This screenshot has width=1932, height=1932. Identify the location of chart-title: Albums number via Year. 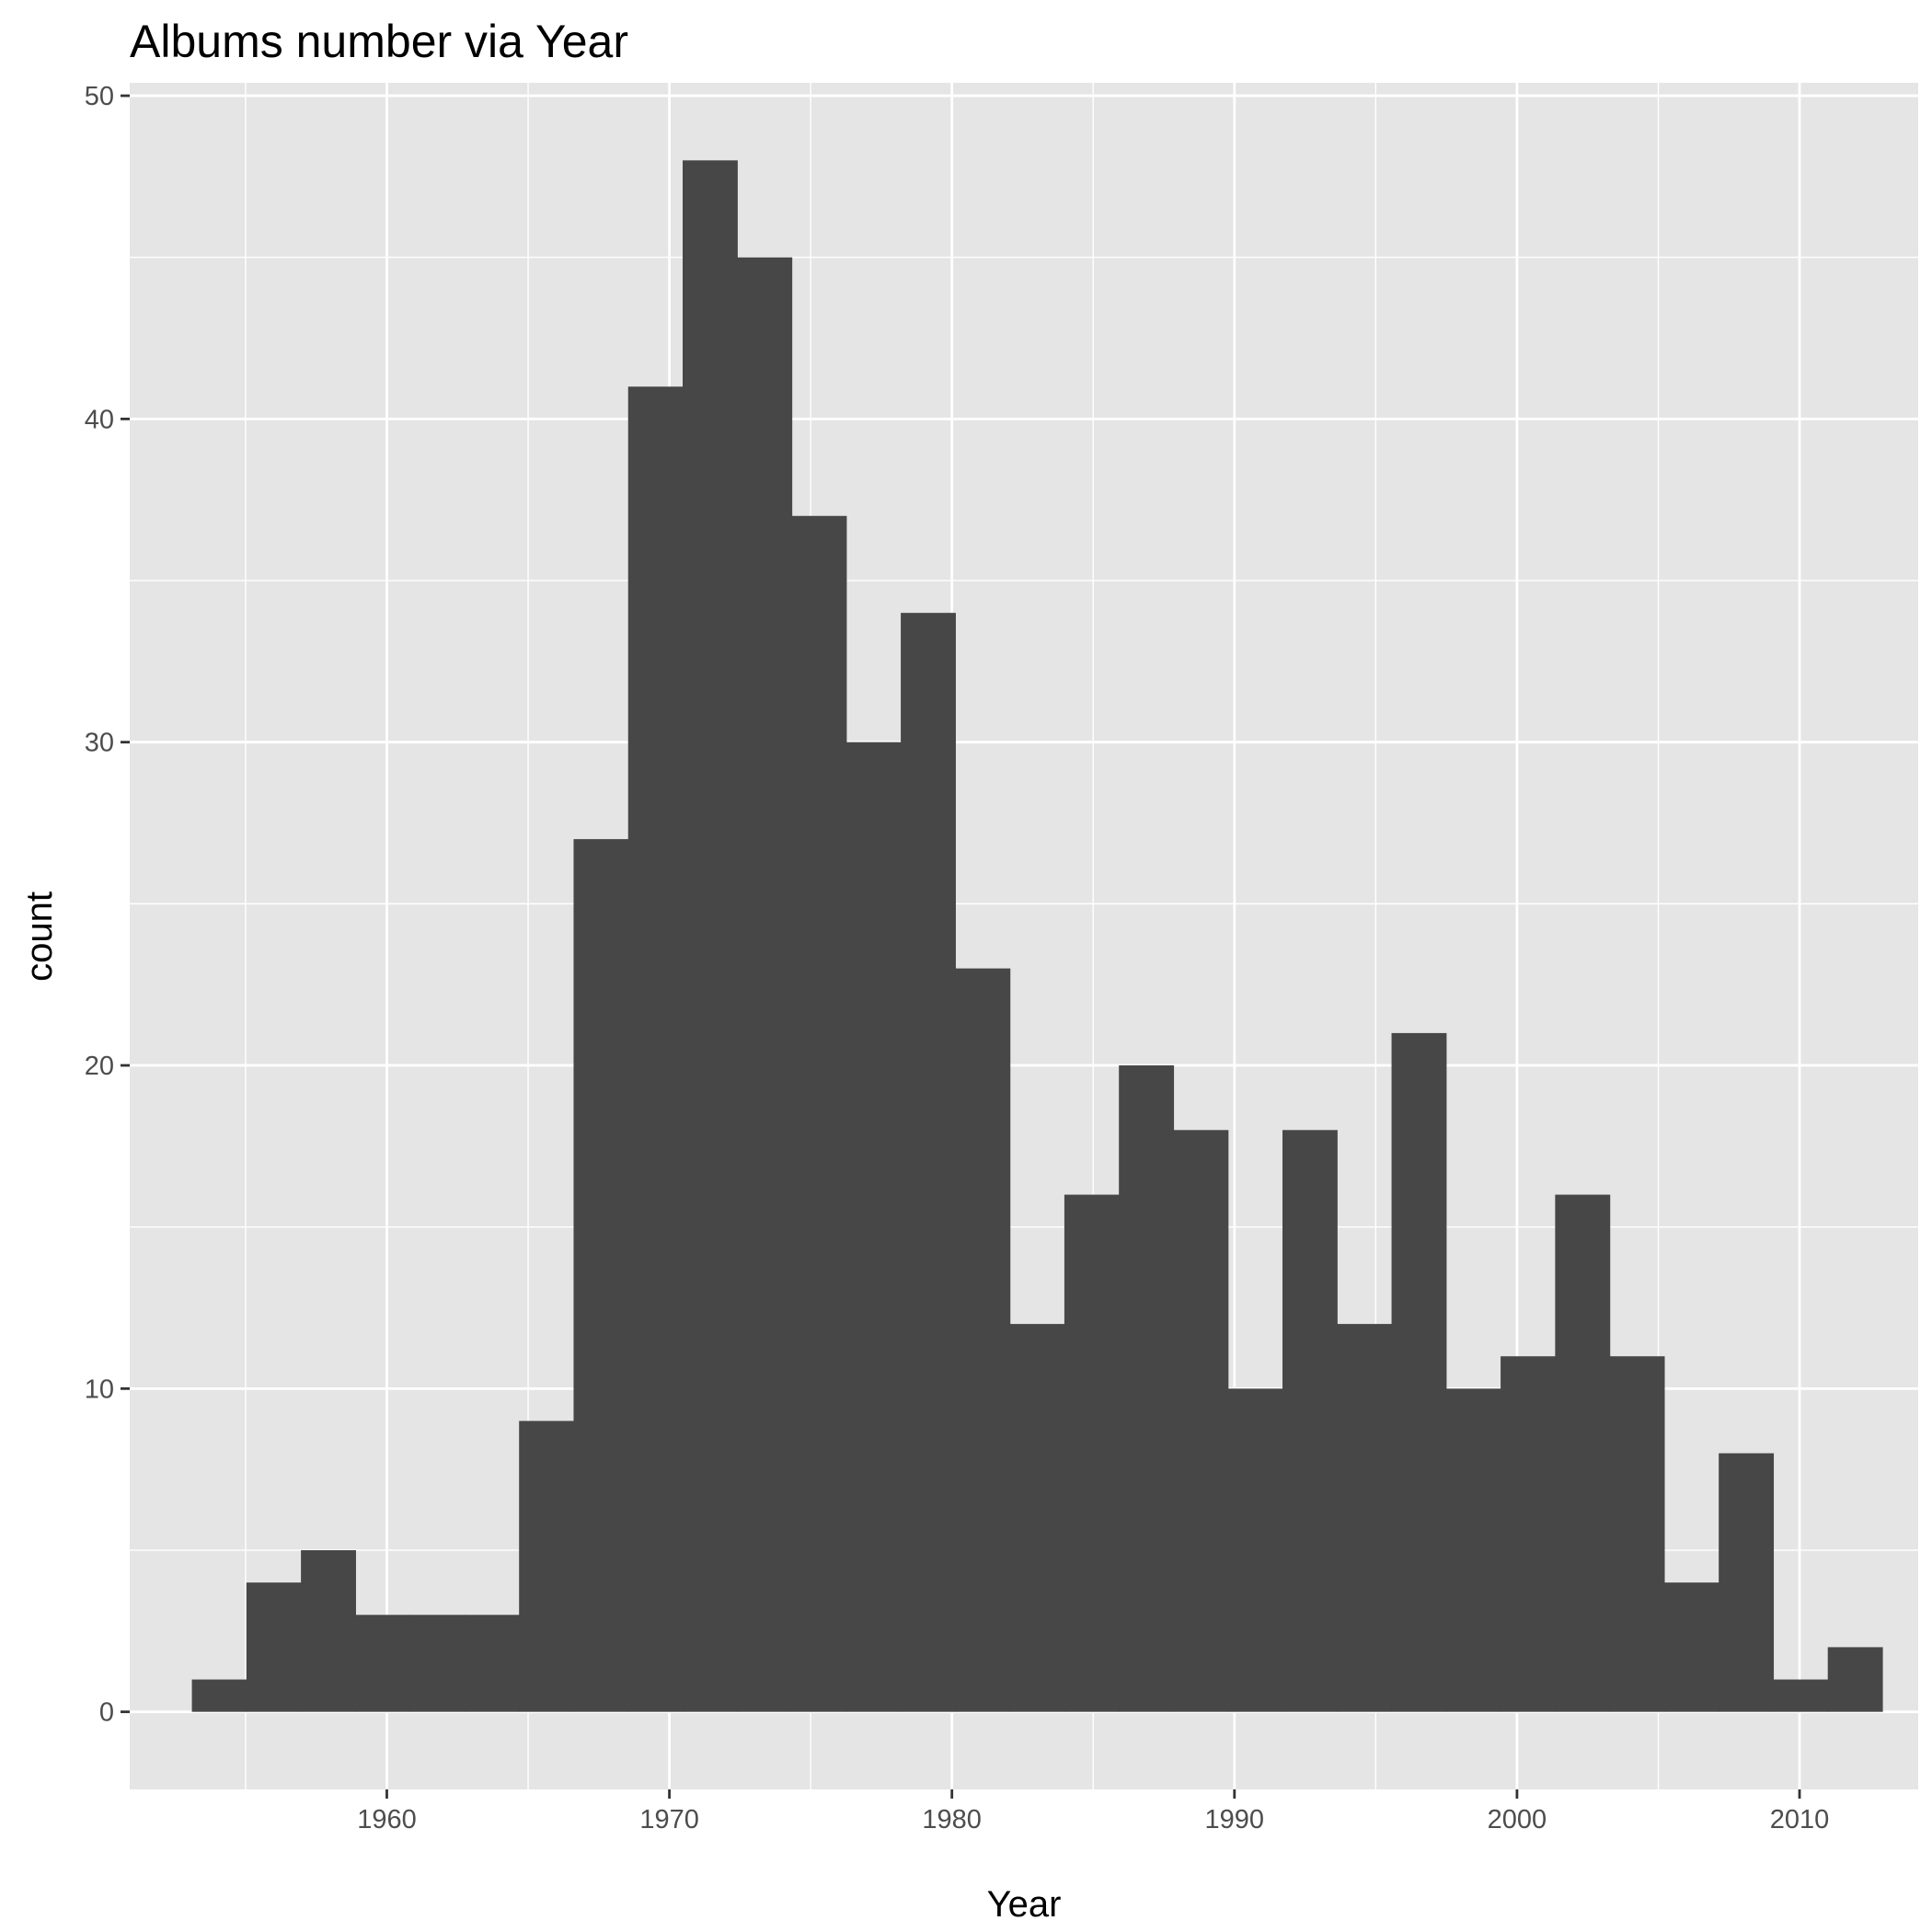
(379, 41).